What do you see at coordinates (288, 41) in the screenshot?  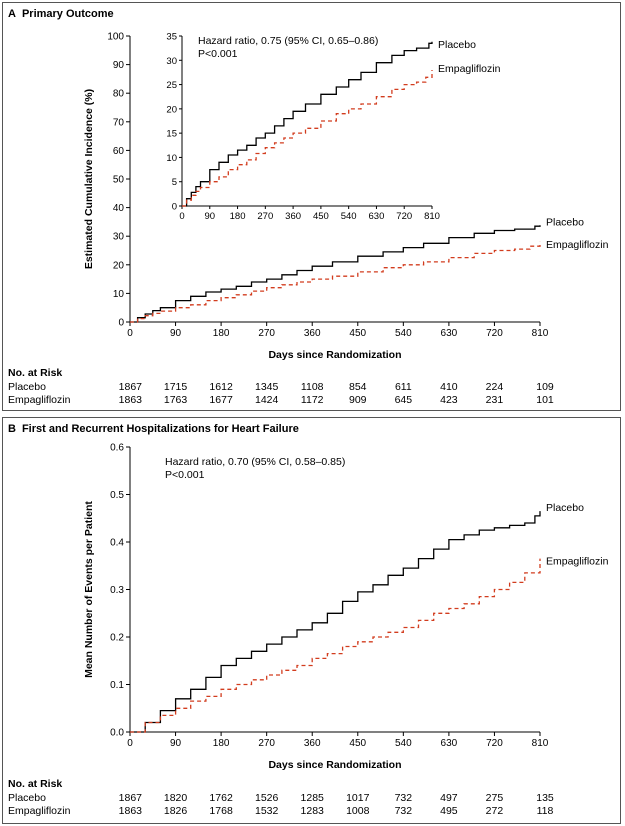 I see `a-inset-annotation-line-0: Hazard ratio, 0.75 (95% CI, 0.65–0.86)` at bounding box center [288, 41].